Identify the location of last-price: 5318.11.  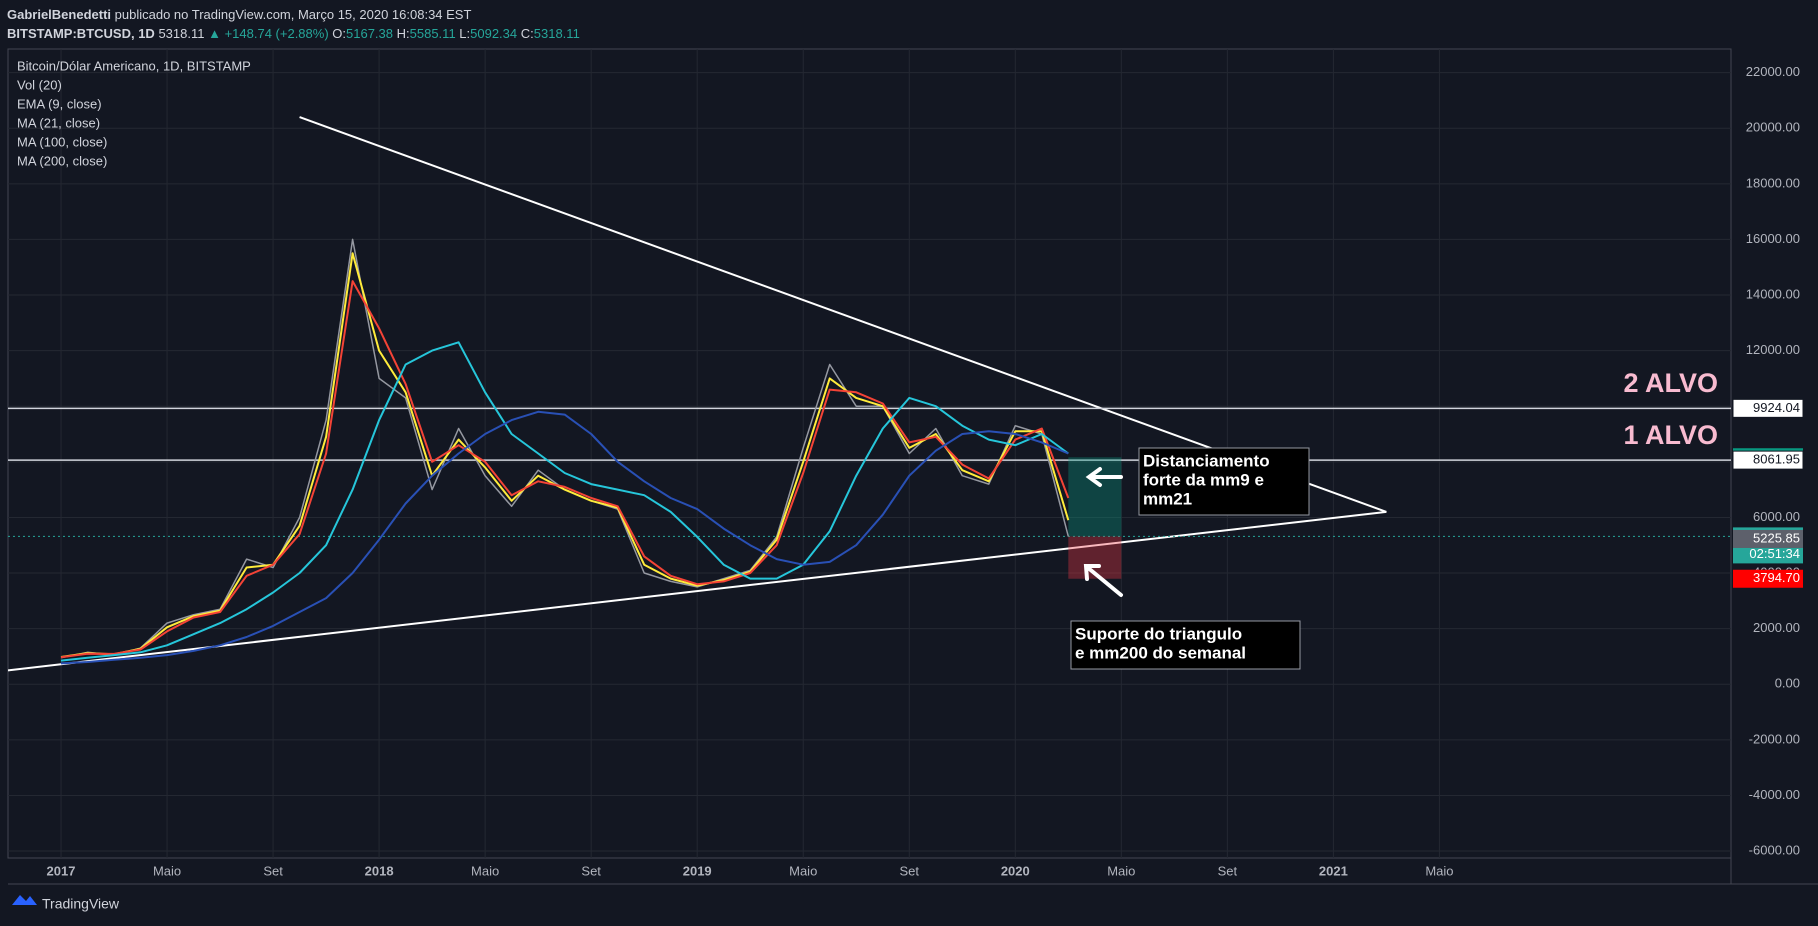
(181, 33).